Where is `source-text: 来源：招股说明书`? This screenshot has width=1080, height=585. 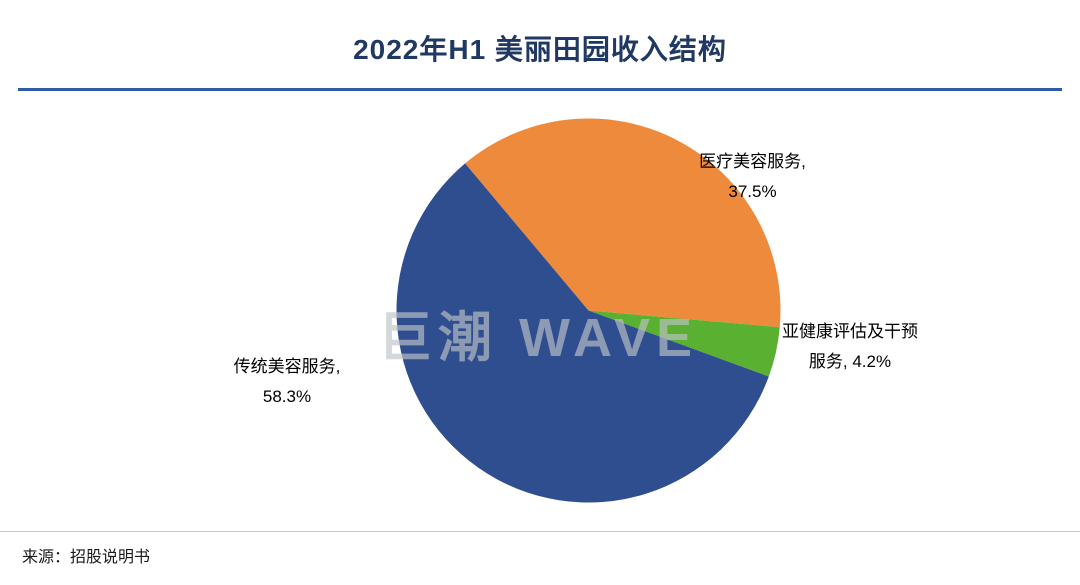 source-text: 来源：招股说明书 is located at coordinates (86, 557).